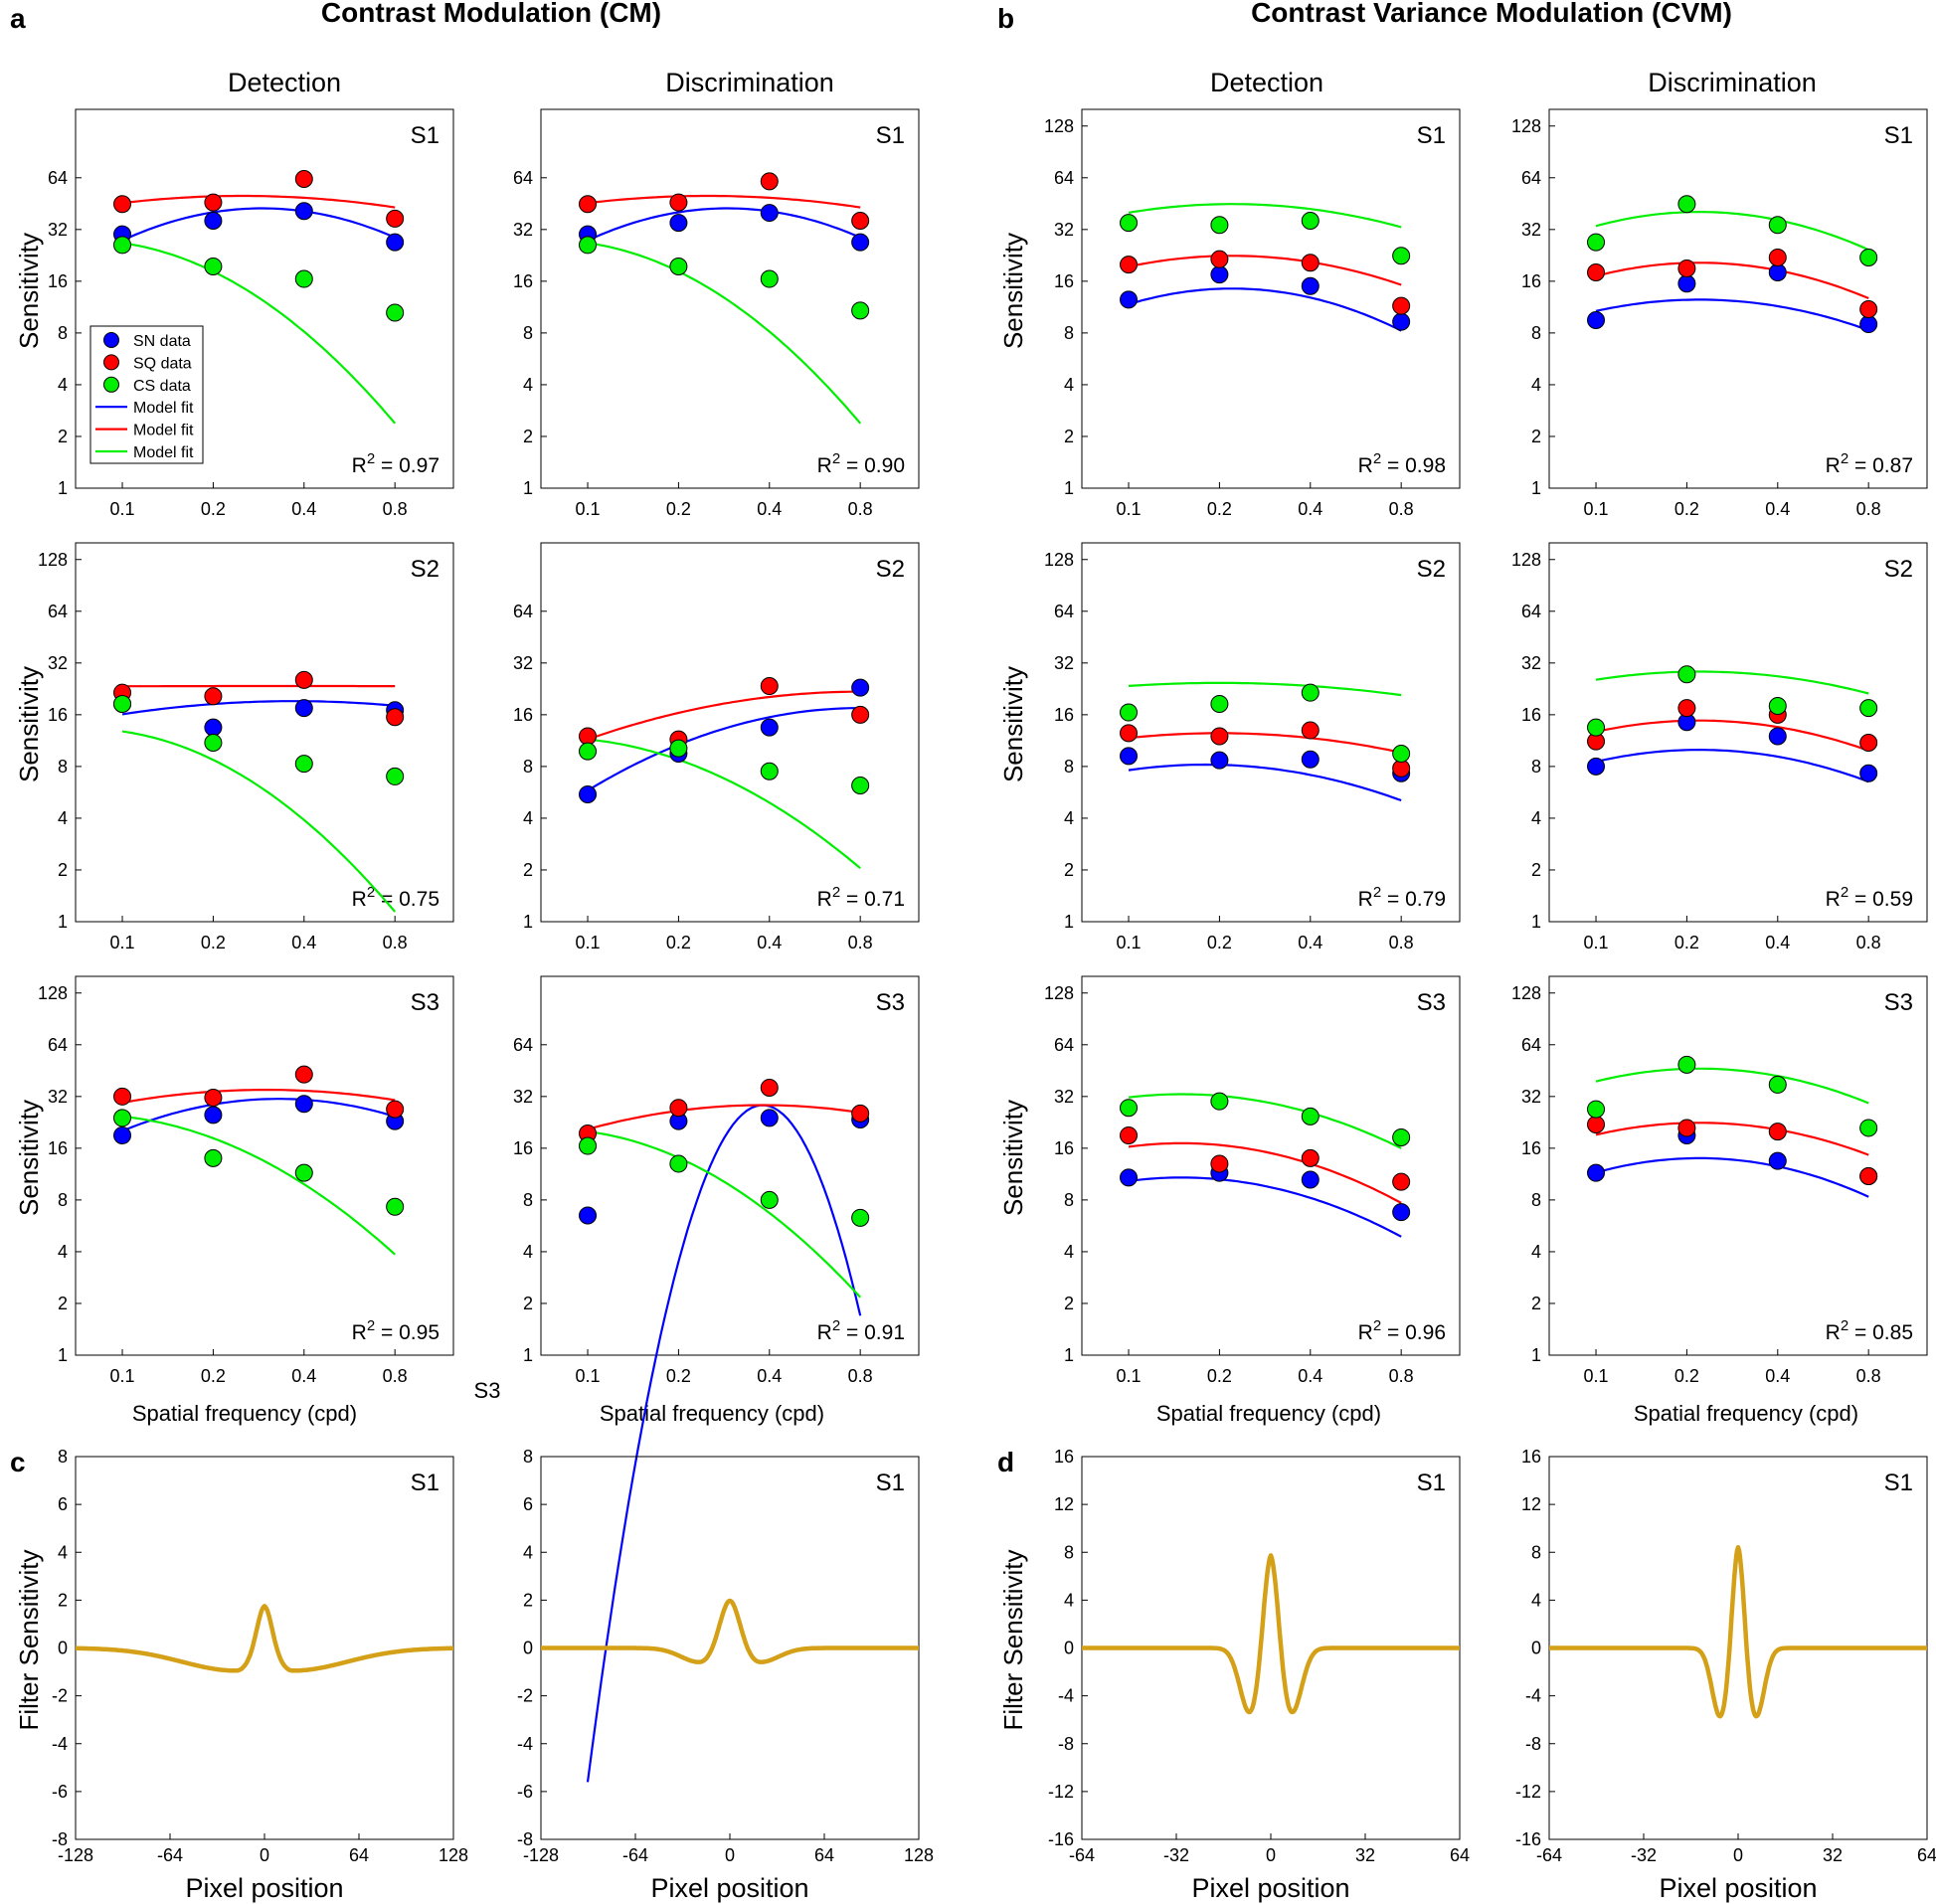  I want to click on cm-dis-s1-ytick-label: 16, so click(523, 281).